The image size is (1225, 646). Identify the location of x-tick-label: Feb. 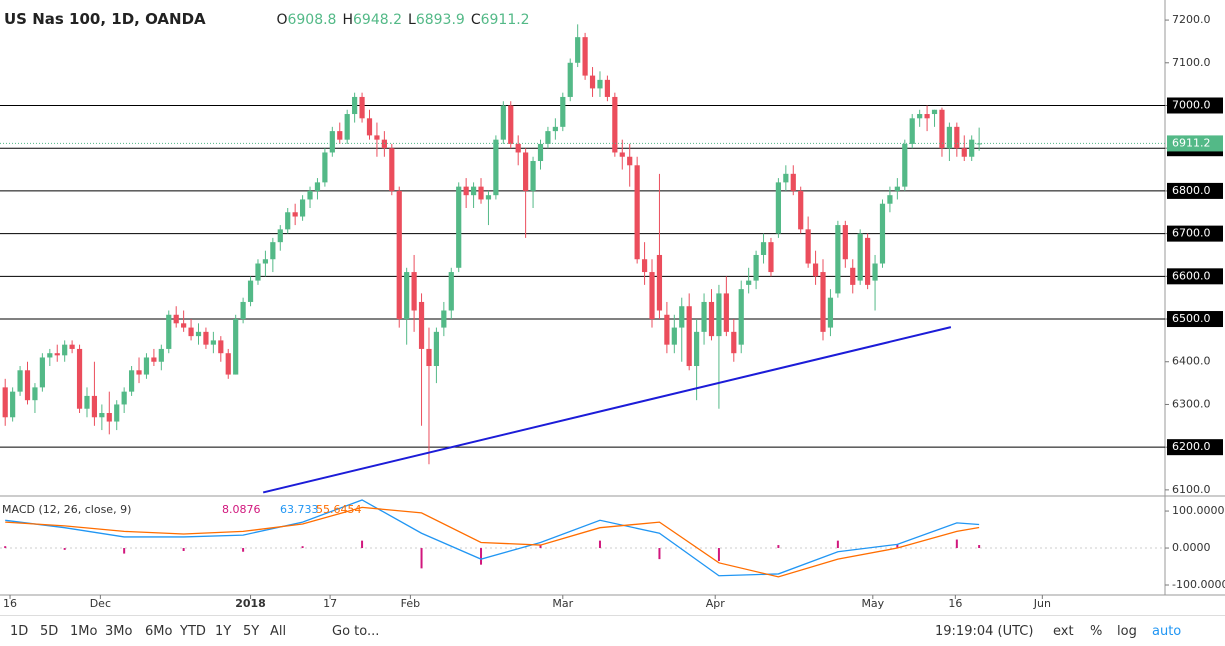
(410, 603).